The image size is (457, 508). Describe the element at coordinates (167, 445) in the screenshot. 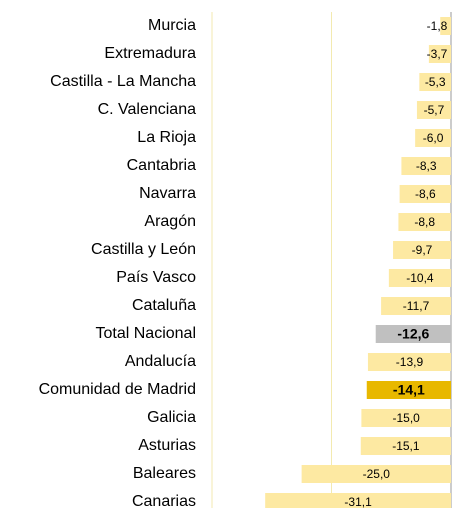

I see `category-label: Asturias` at that location.